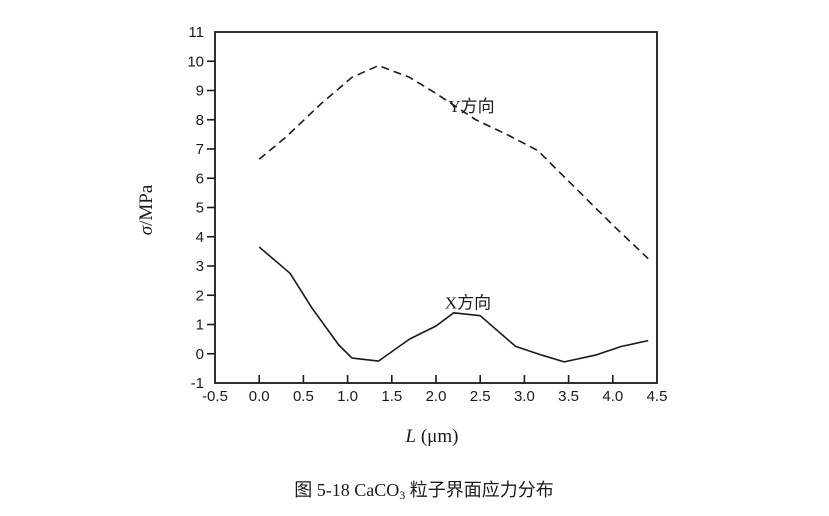  I want to click on x-tick-label: -0.5, so click(215, 396).